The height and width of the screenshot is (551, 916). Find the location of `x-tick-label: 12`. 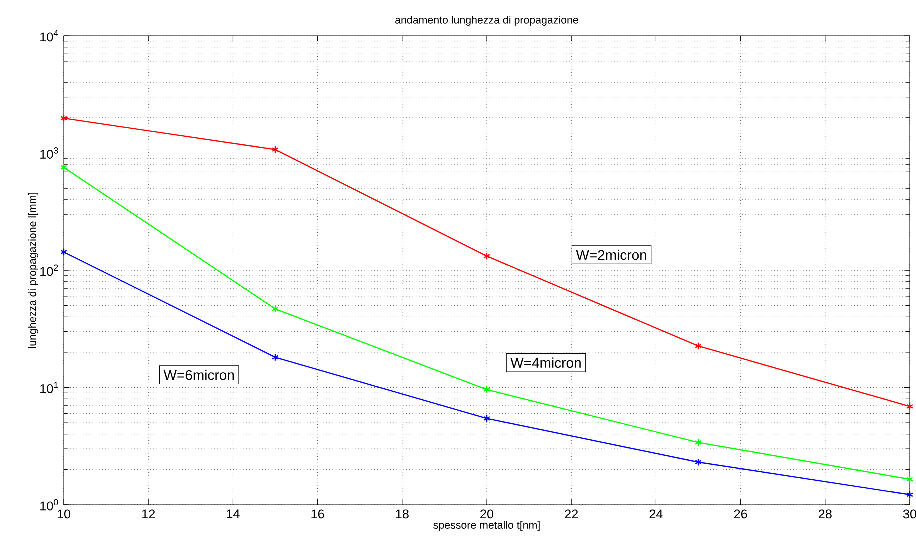

x-tick-label: 12 is located at coordinates (149, 514).